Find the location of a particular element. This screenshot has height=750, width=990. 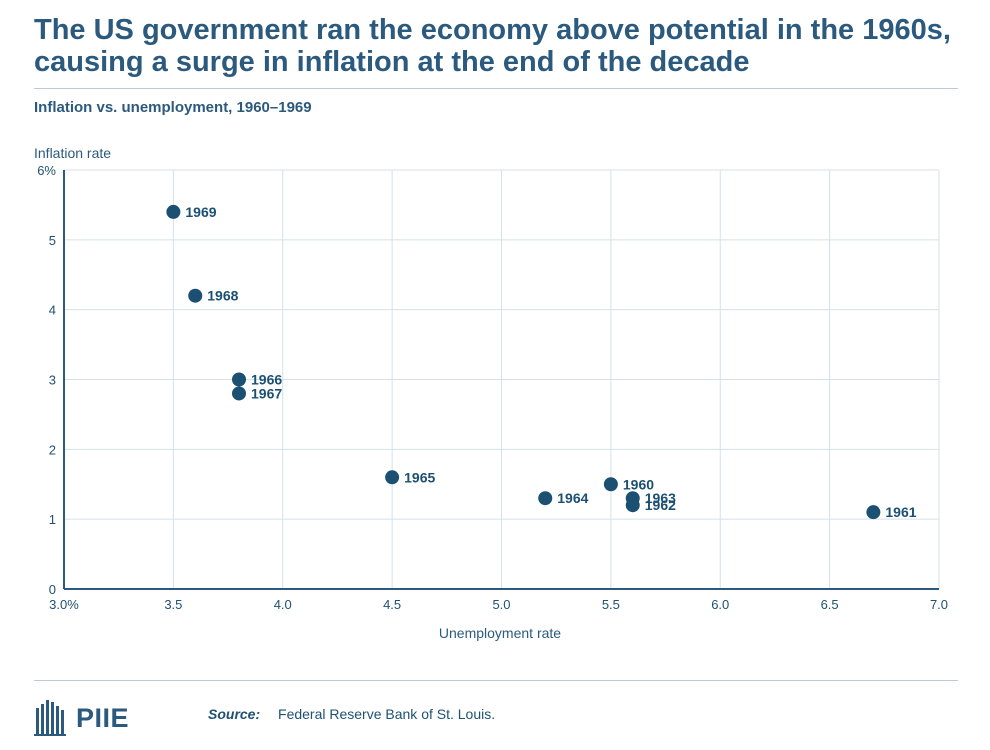

y-tick-label: 5 is located at coordinates (52, 240).